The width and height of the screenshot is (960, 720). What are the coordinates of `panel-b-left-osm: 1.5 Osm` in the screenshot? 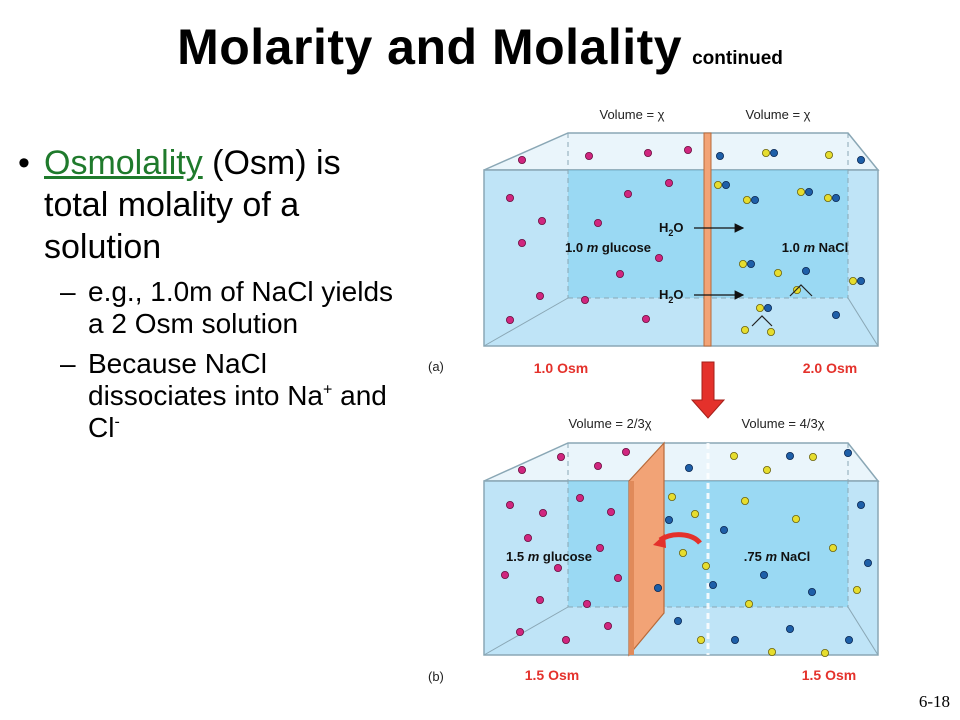 It's located at (552, 675).